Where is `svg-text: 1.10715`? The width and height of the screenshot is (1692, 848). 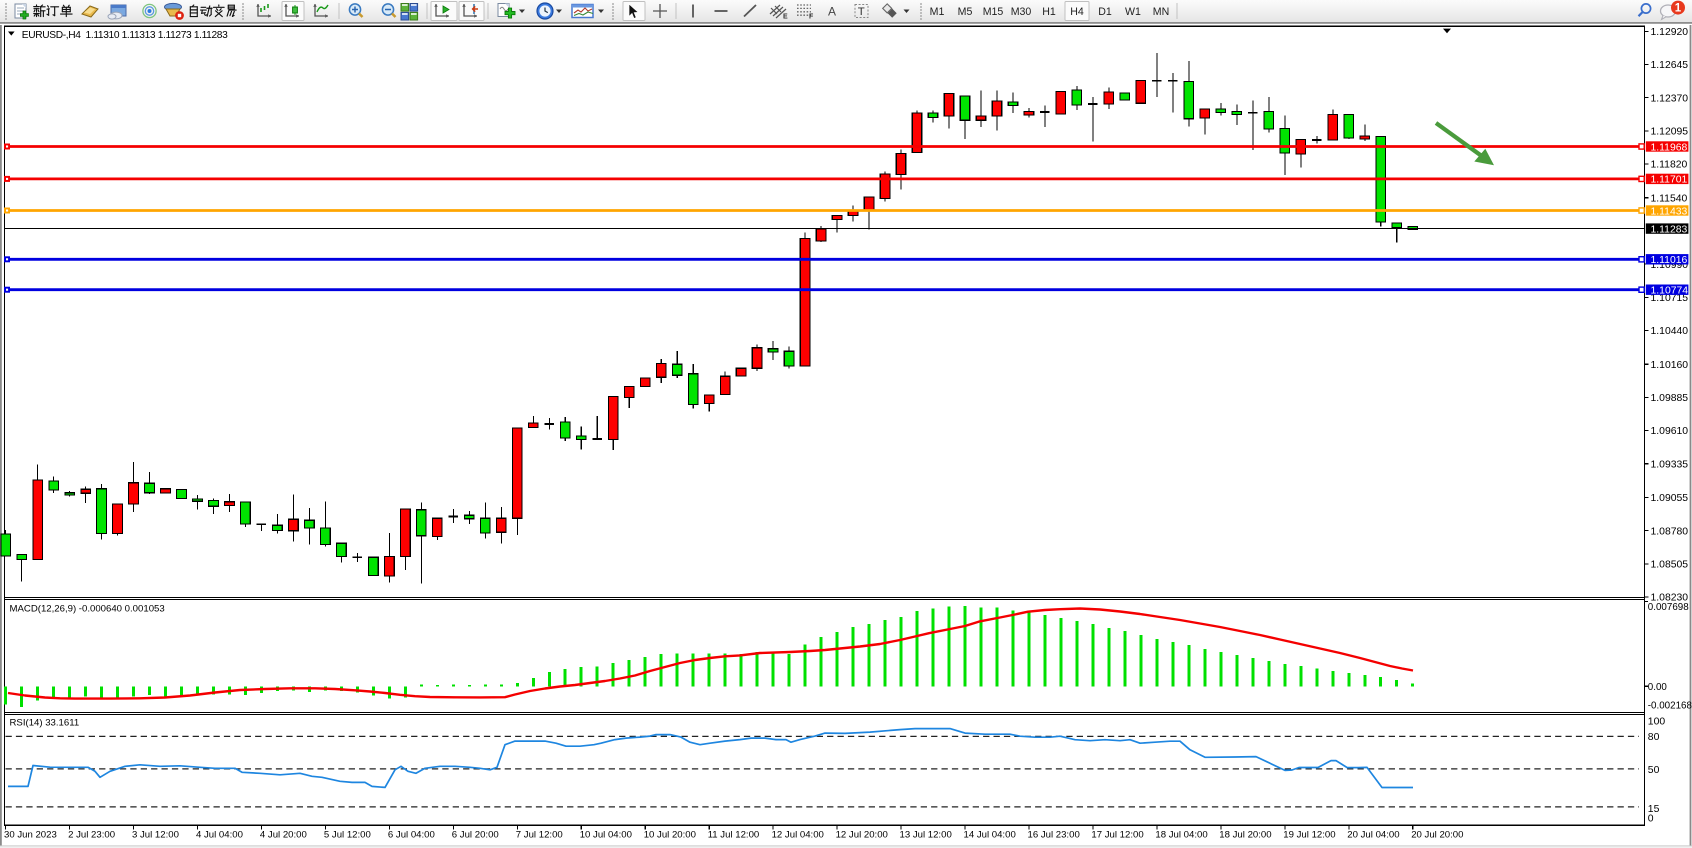
svg-text: 1.10715 is located at coordinates (1670, 298).